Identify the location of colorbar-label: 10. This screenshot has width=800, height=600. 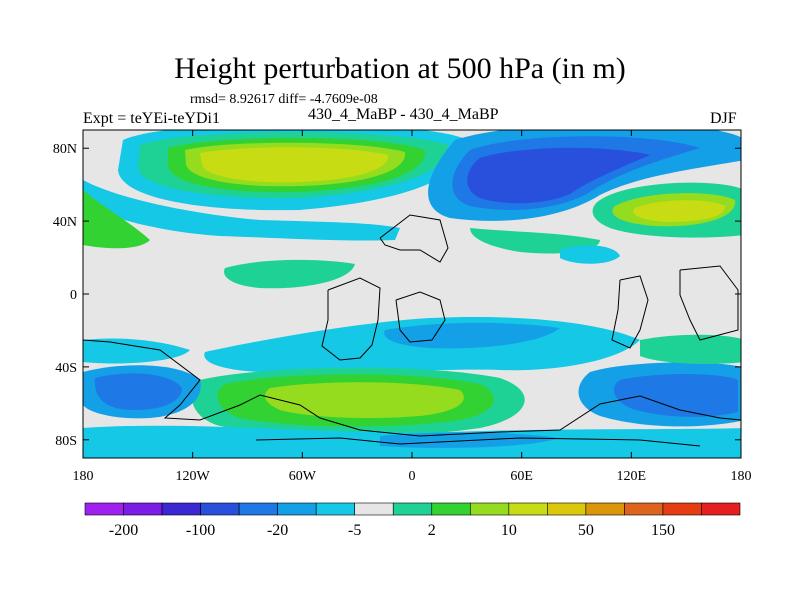
(509, 530).